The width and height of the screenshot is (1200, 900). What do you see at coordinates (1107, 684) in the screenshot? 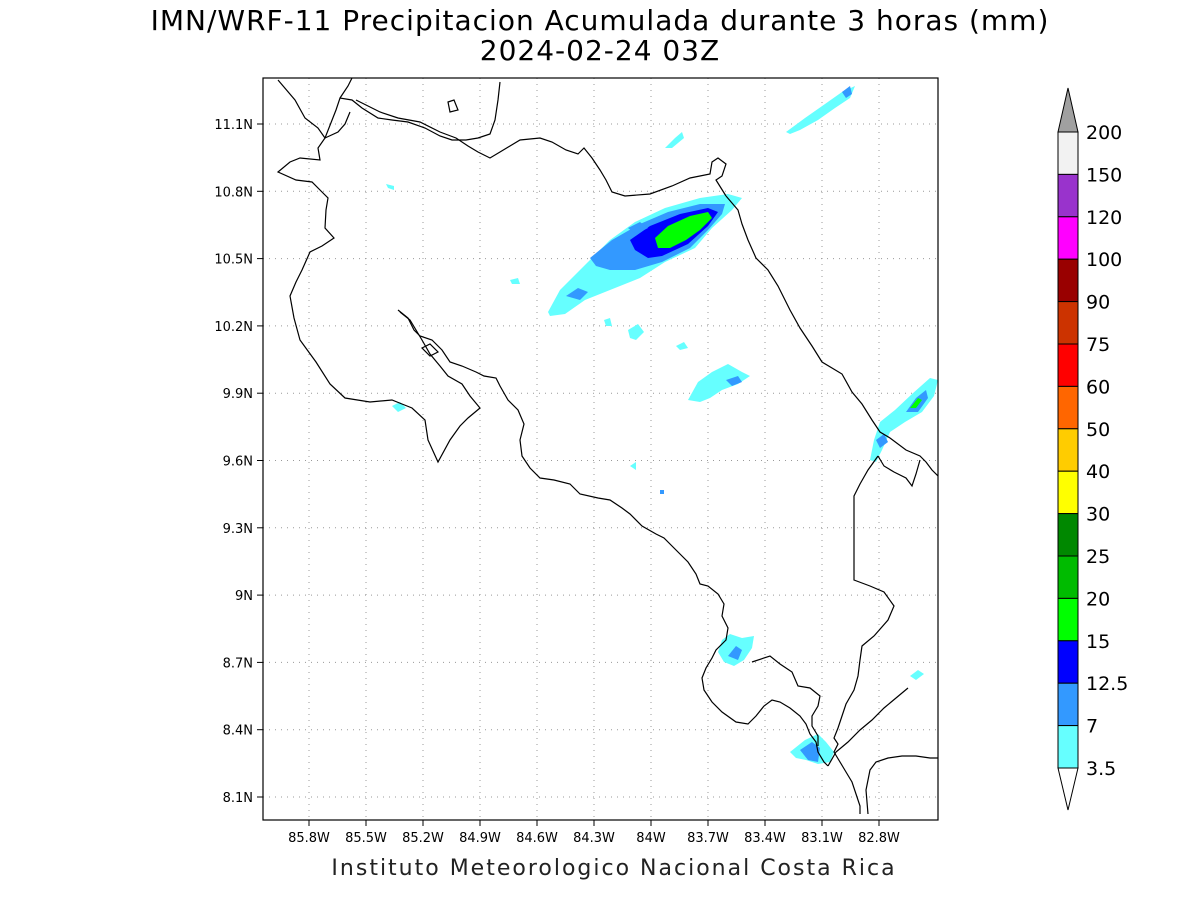
I see `colorbar-label: 12.5` at bounding box center [1107, 684].